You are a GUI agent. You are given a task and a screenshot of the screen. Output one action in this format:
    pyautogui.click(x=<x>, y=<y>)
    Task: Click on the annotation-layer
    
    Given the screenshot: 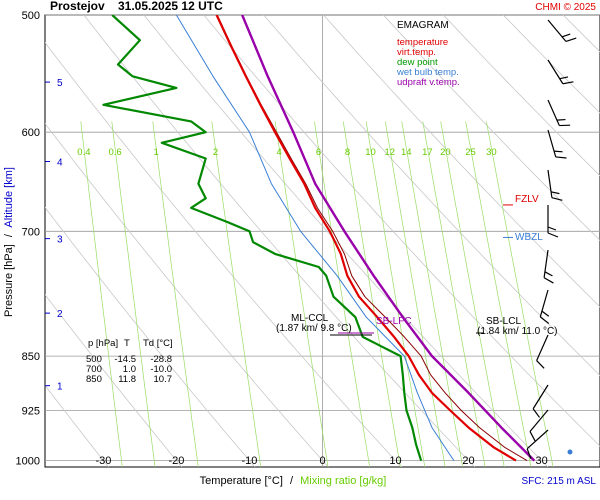 What is the action you would take?
    pyautogui.click(x=421, y=270)
    